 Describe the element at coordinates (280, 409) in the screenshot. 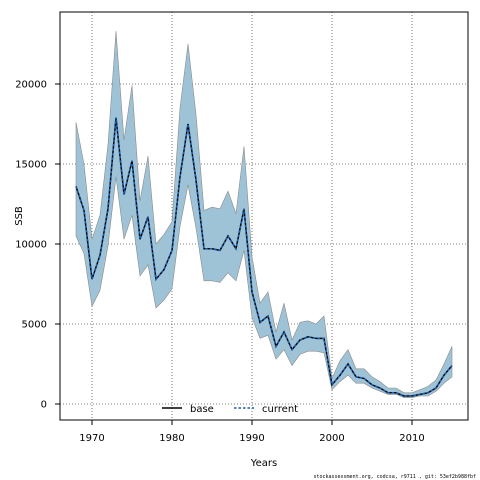

I see `legend-label-current: current` at that location.